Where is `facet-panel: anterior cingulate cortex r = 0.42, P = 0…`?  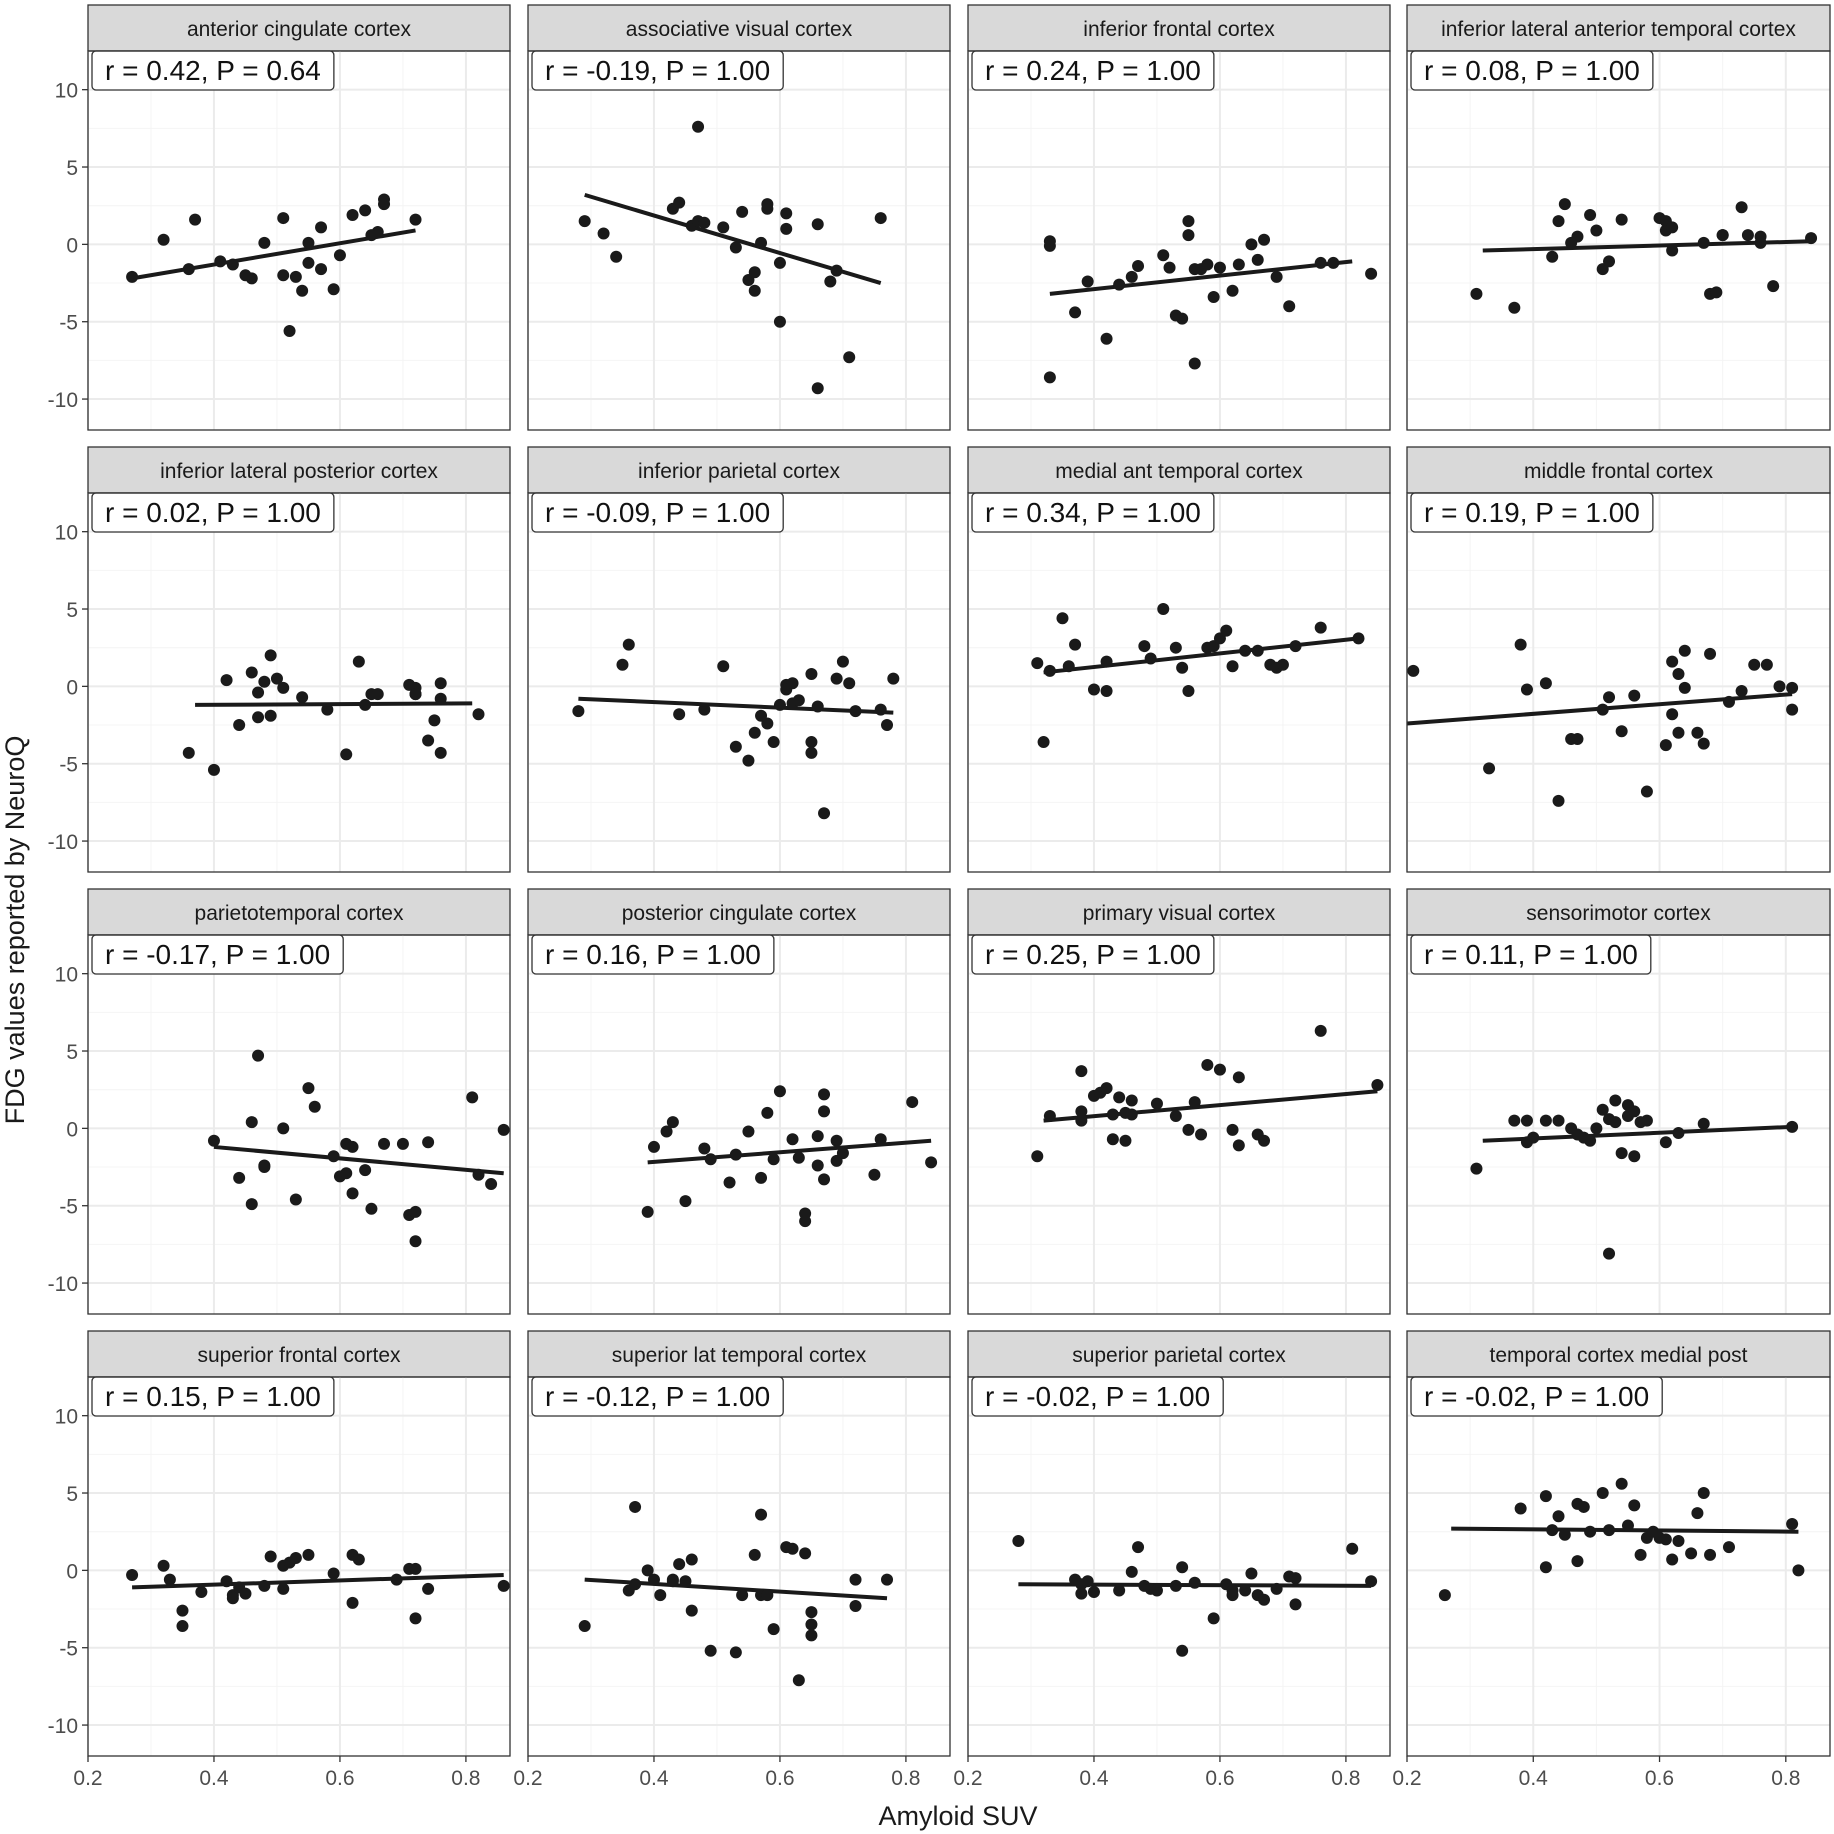 facet-panel: anterior cingulate cortex r = 0.42, P = 0… is located at coordinates (279, 217).